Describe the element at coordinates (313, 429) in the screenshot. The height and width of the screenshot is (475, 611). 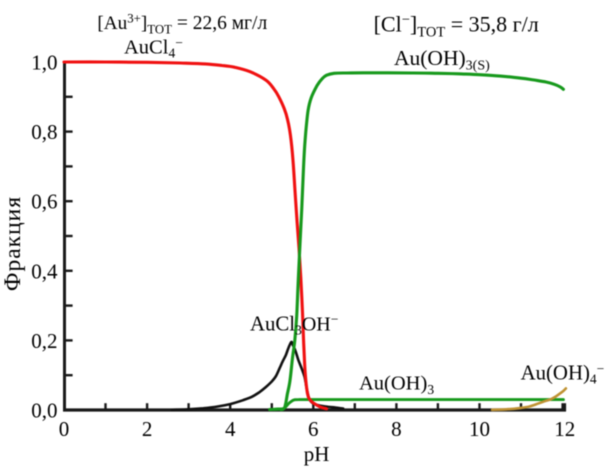
I see `svg-text: 6` at that location.